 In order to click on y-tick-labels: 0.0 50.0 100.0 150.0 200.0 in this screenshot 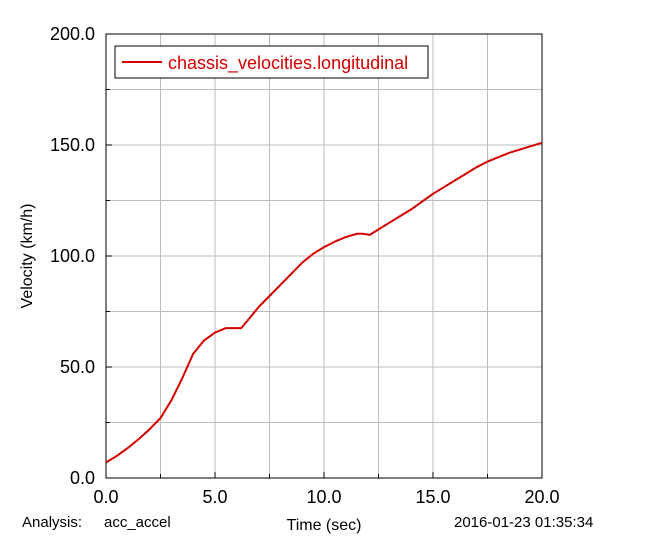, I will do `click(72, 256)`.